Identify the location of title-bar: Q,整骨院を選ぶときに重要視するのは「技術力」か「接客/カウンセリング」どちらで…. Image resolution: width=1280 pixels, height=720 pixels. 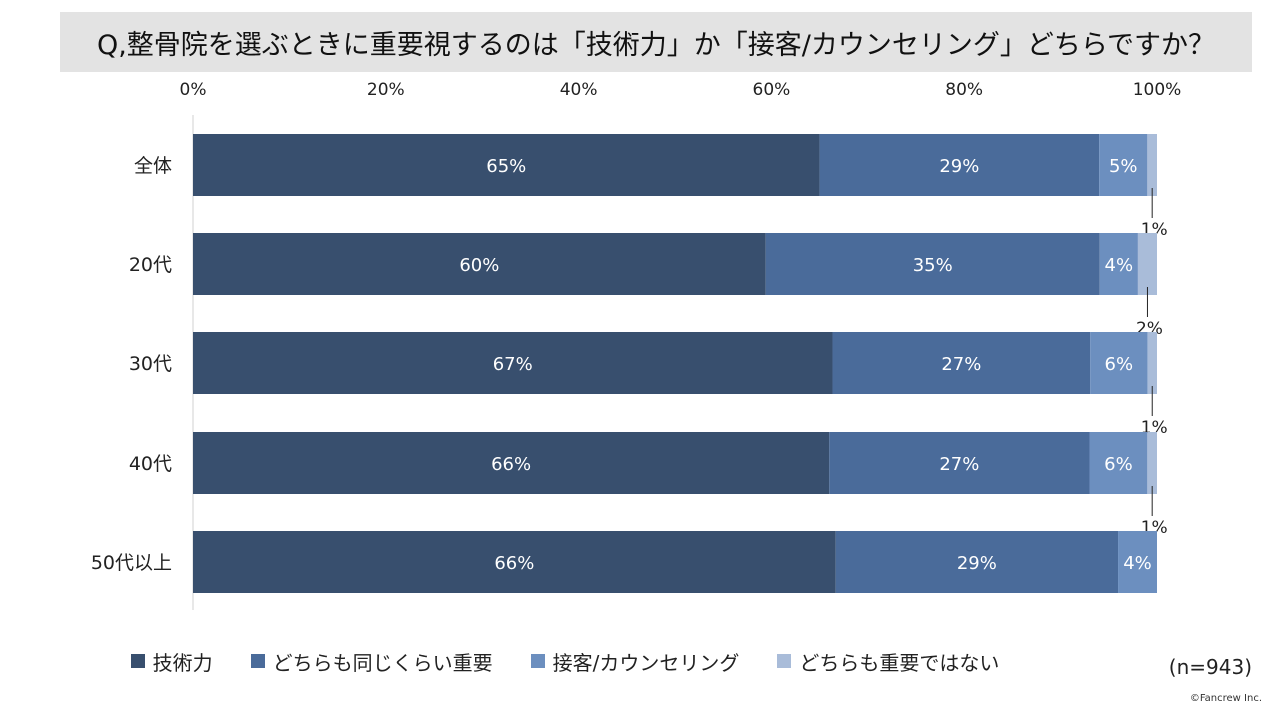
(656, 42).